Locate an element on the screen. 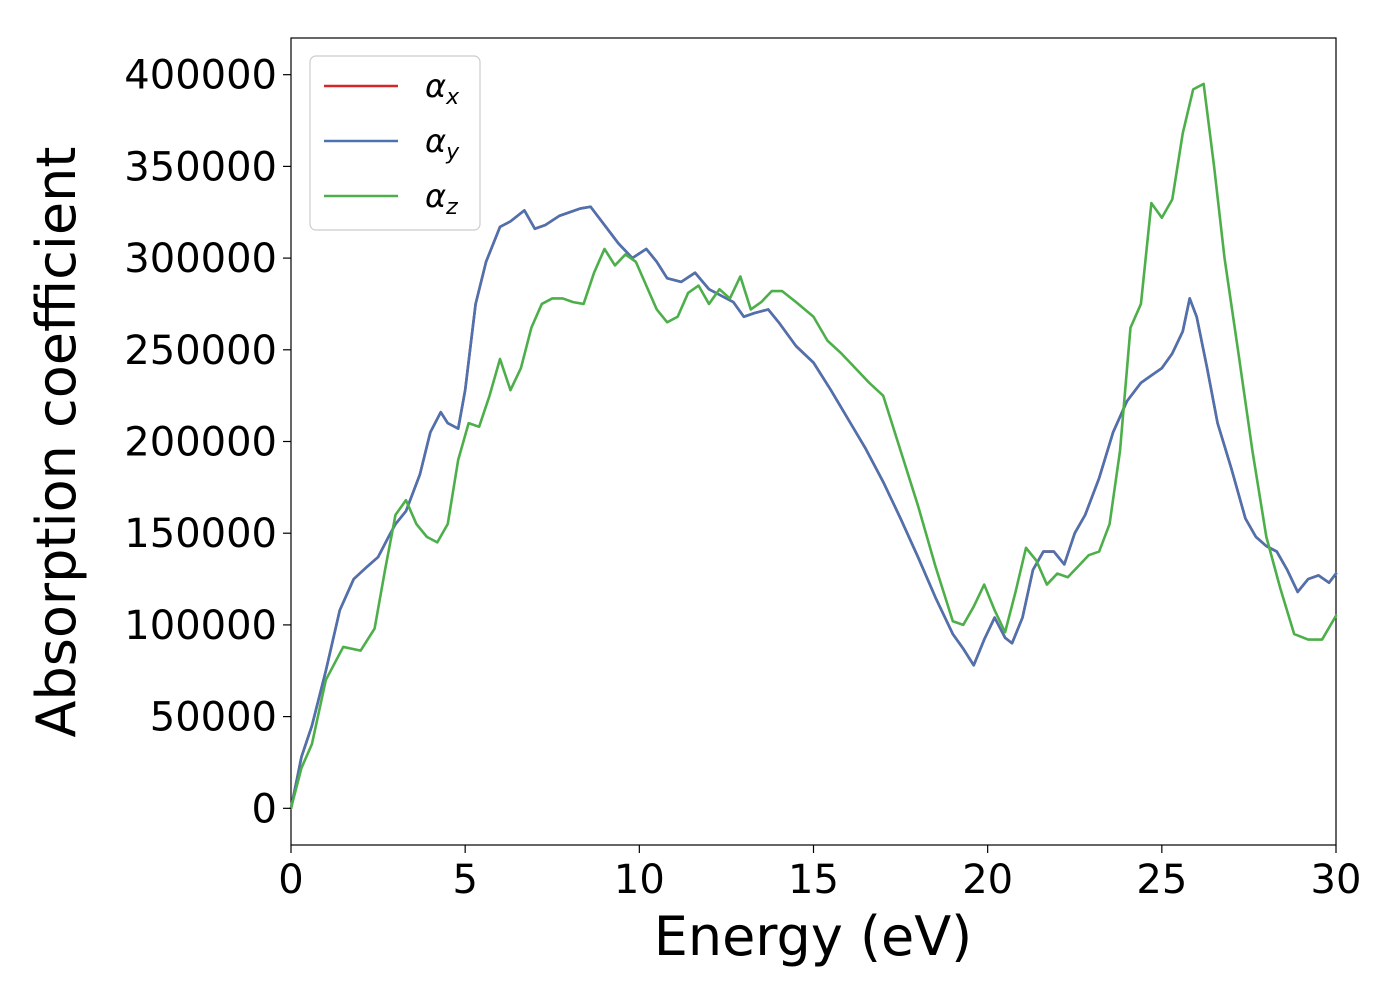  y-tick-label: 0 is located at coordinates (264, 809).